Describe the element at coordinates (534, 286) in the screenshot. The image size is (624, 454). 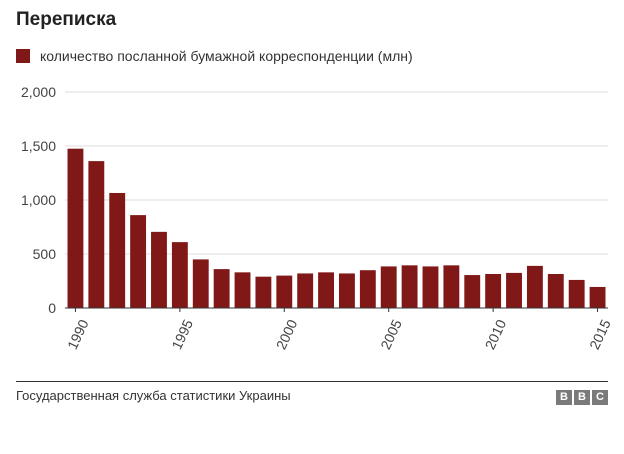
I see `bar-2012` at that location.